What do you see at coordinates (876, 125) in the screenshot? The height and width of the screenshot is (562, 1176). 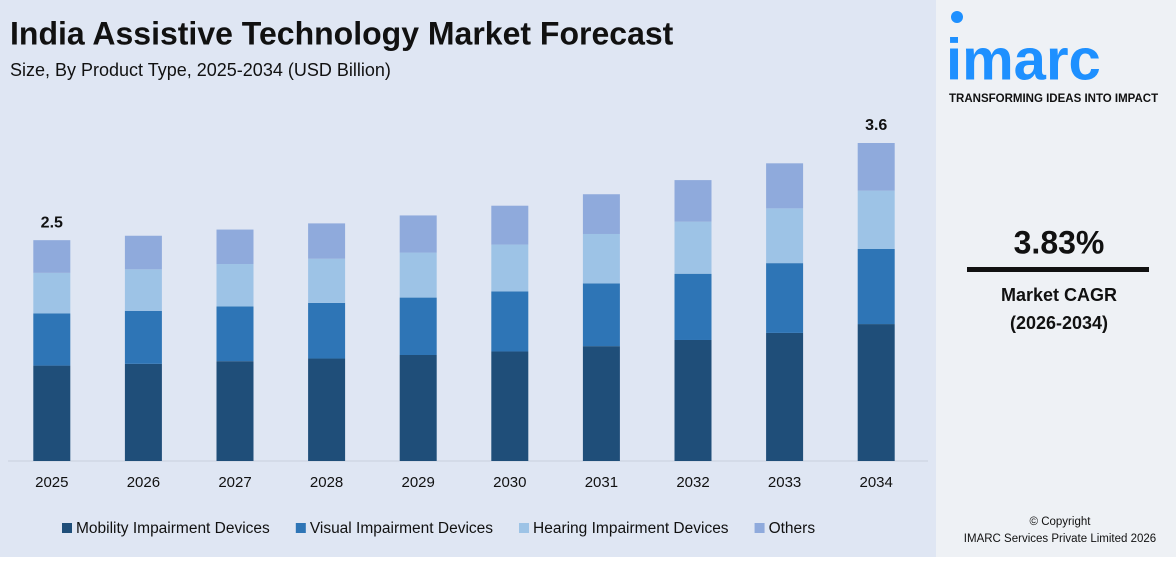 I see `total-label: 3.6` at bounding box center [876, 125].